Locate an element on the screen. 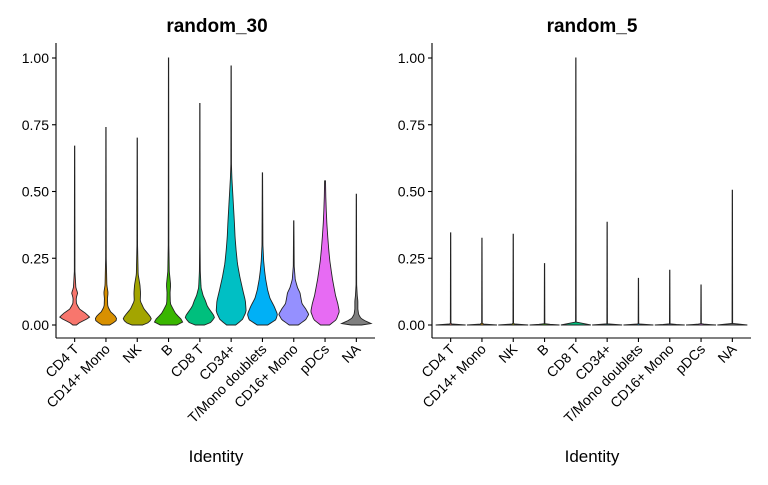  plot-title: random_30 is located at coordinates (216, 26).